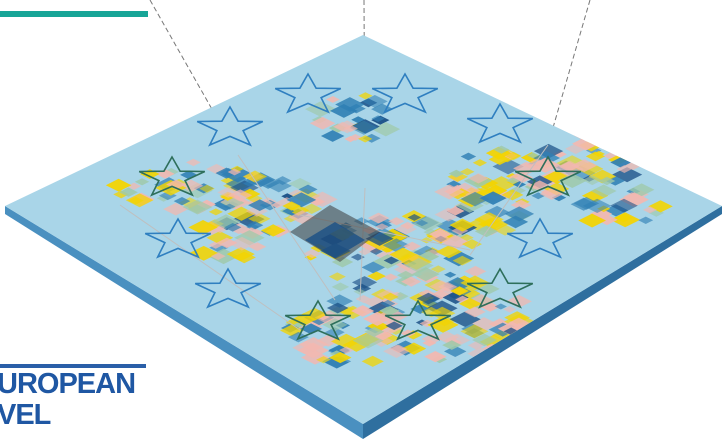  Describe the element at coordinates (335, 233) in the screenshot. I see `hotspot-square-icon` at that location.